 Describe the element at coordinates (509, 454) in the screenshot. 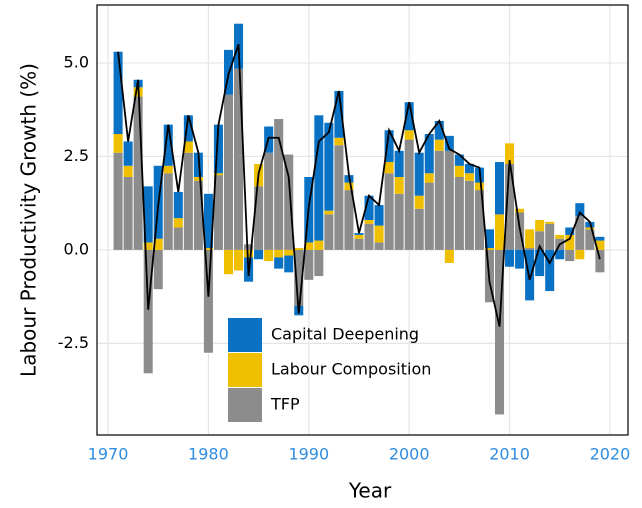

I see `x-tick-label: 2010` at that location.